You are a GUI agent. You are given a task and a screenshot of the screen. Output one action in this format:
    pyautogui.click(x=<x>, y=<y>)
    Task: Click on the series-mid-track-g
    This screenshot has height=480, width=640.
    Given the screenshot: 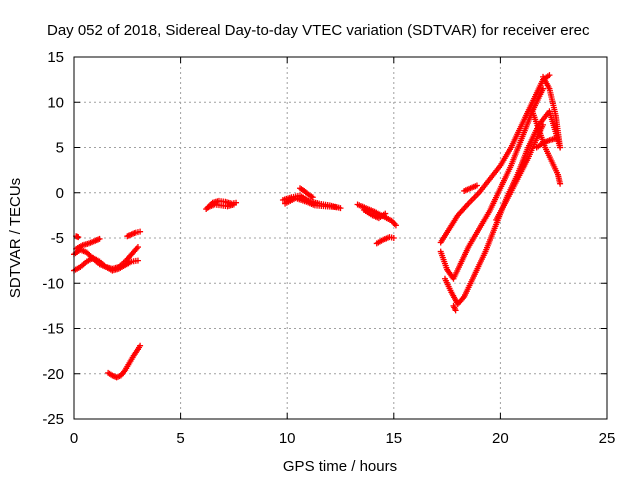 What is the action you would take?
    pyautogui.click(x=374, y=214)
    